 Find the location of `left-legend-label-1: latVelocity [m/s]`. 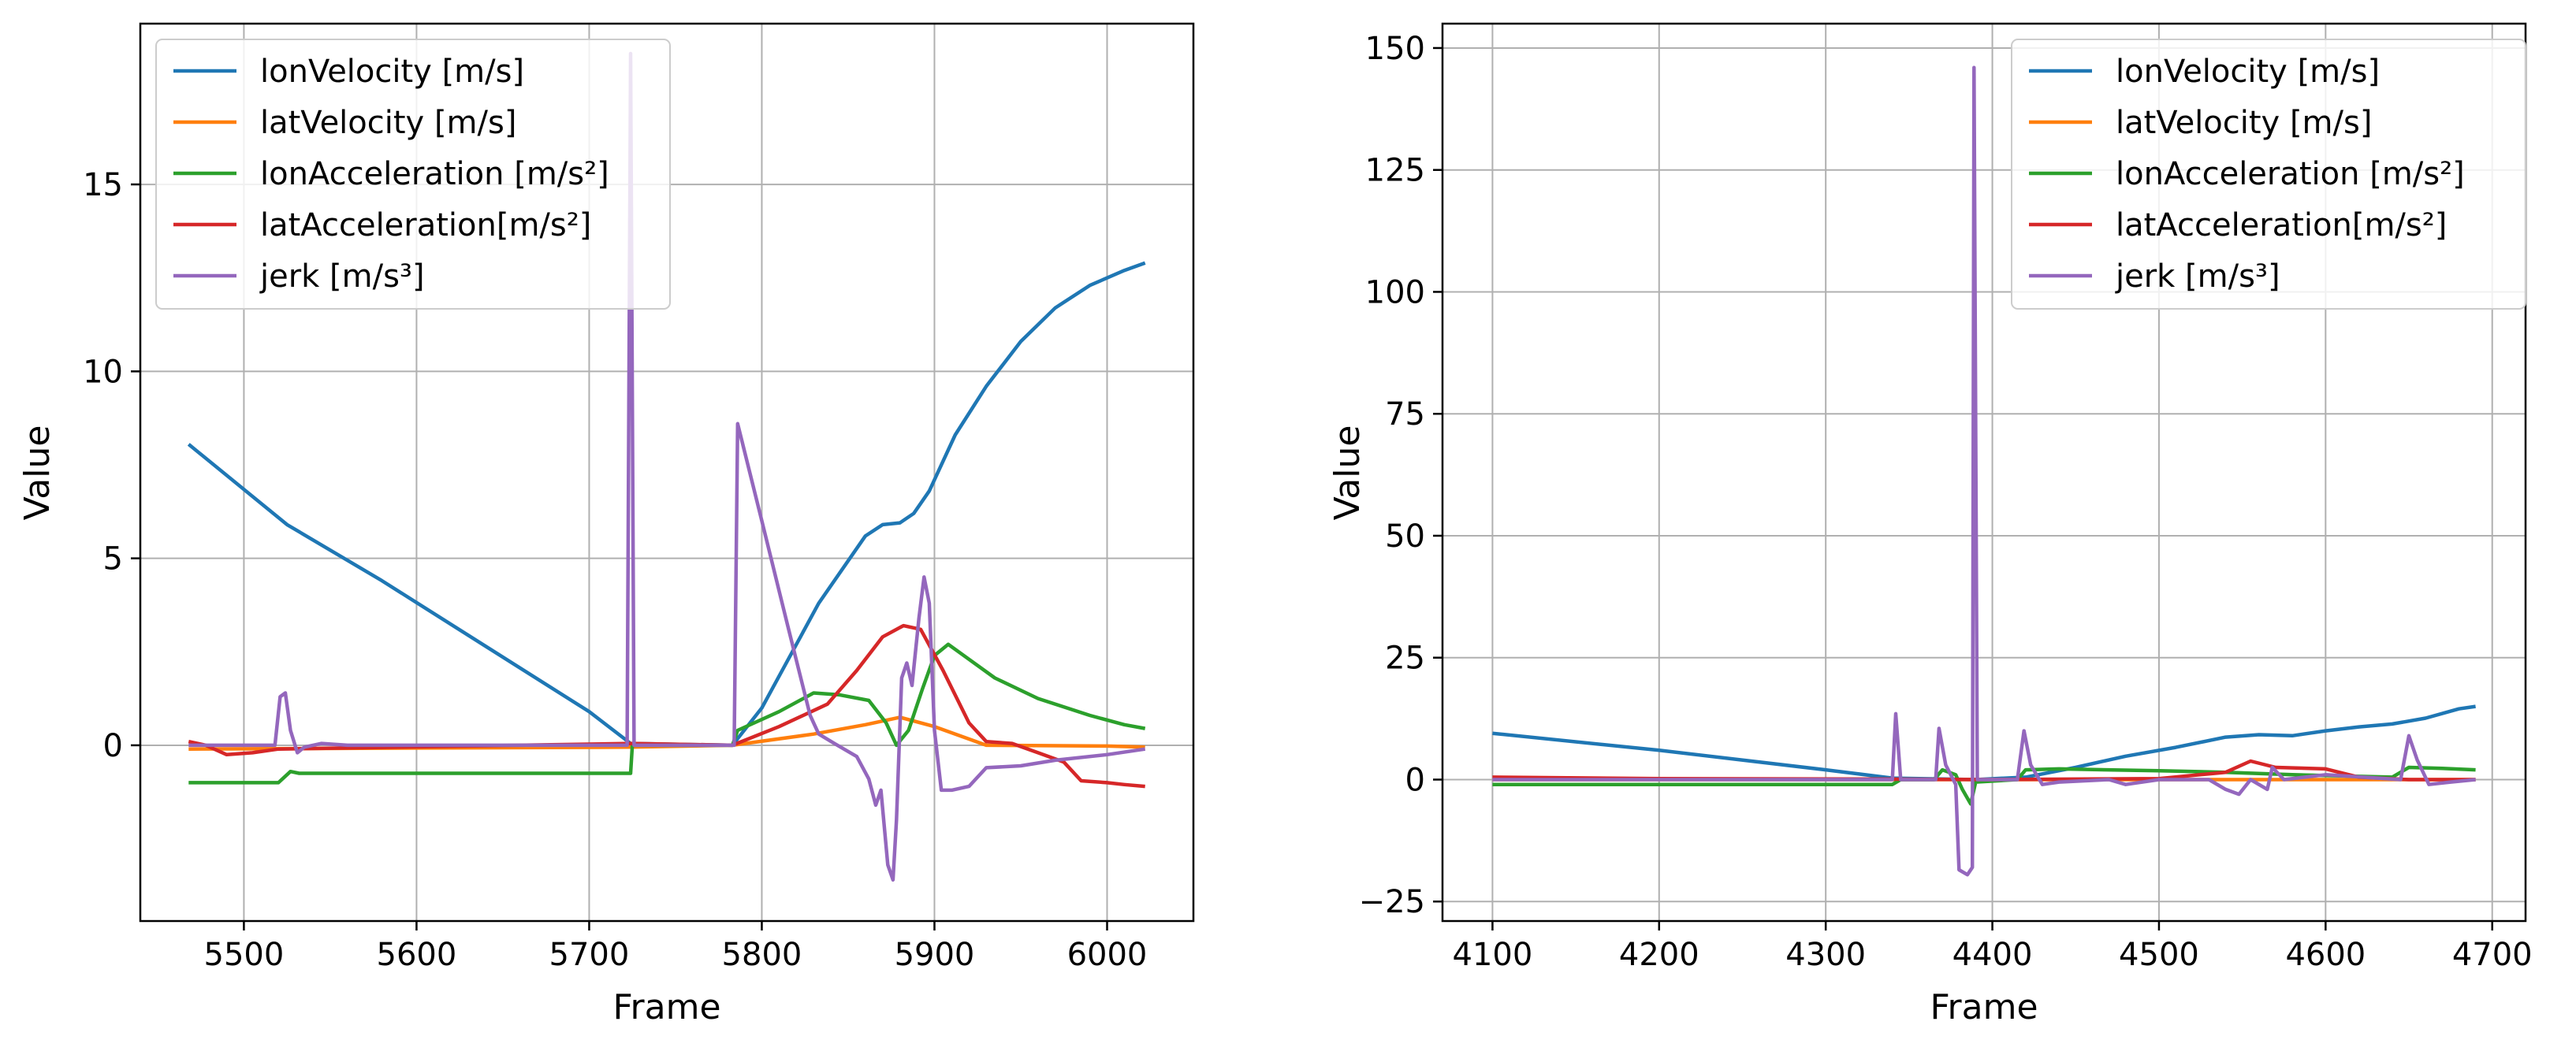

left-legend-label-1: latVelocity [m/s] is located at coordinates (388, 123).